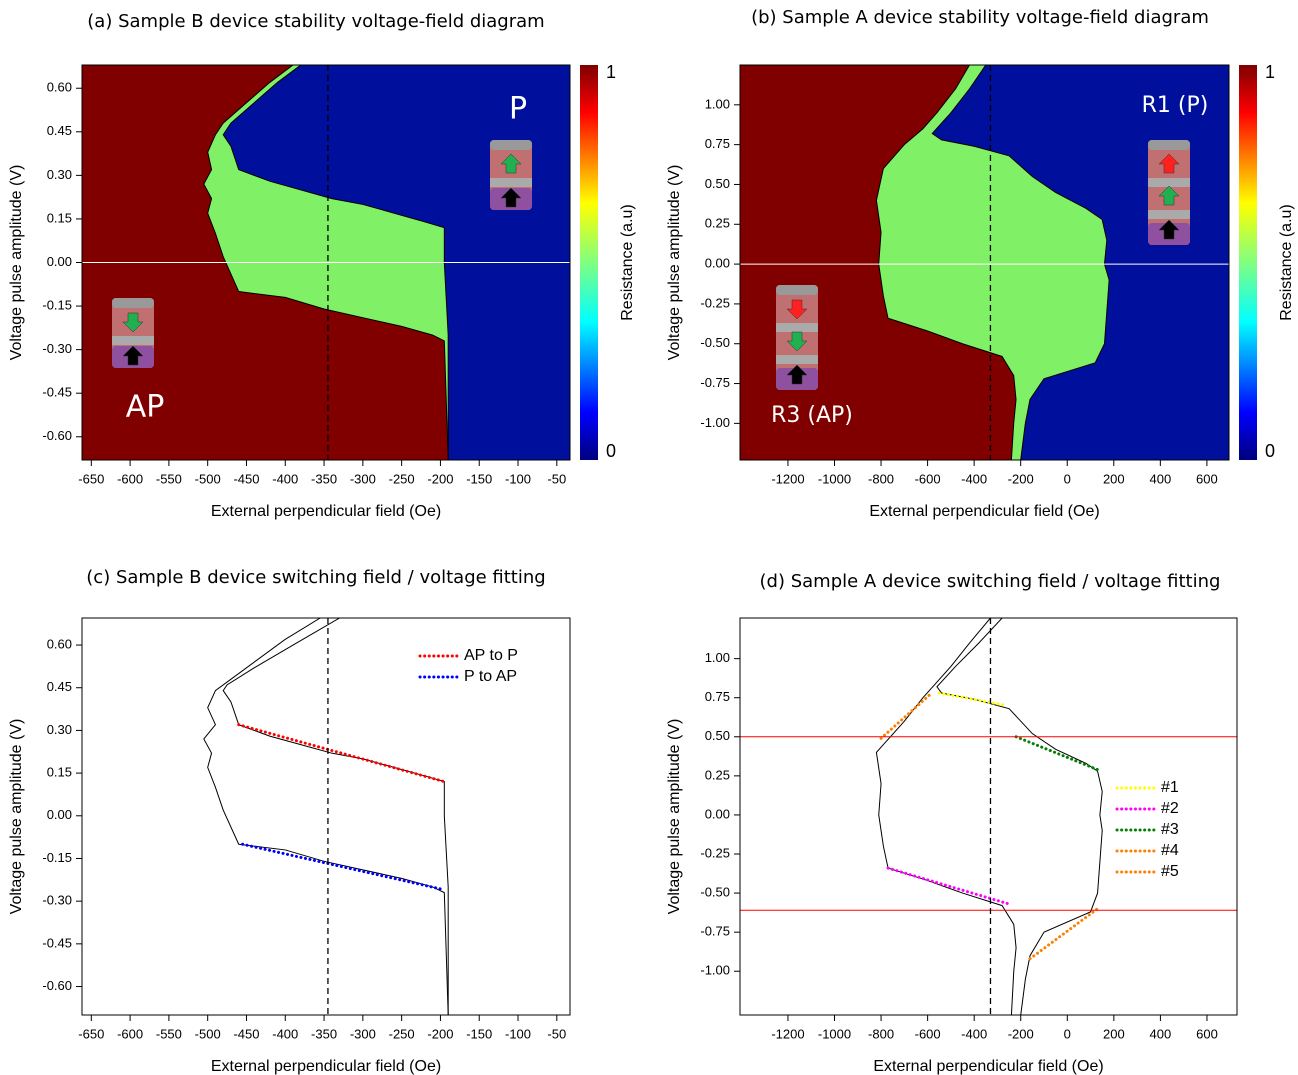  I want to click on colorbar-tick-label: 0, so click(611, 451).